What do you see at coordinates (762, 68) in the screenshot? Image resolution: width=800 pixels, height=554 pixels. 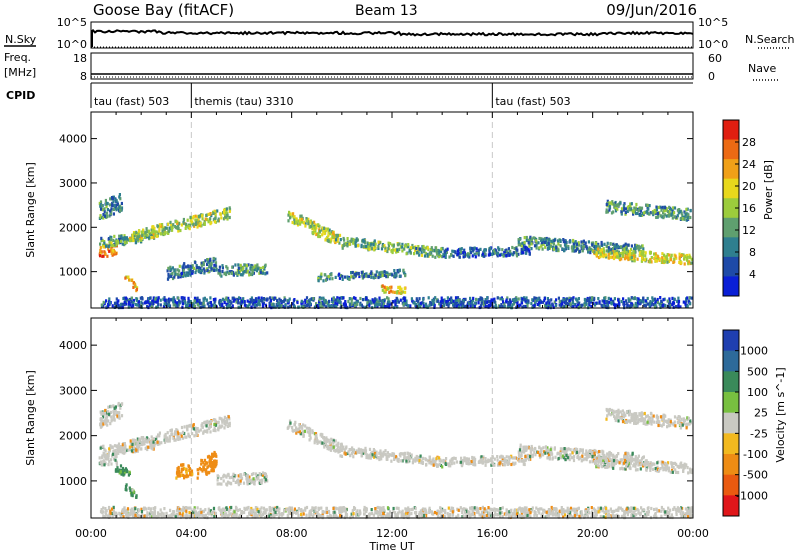 I see `nave-label: Nave` at bounding box center [762, 68].